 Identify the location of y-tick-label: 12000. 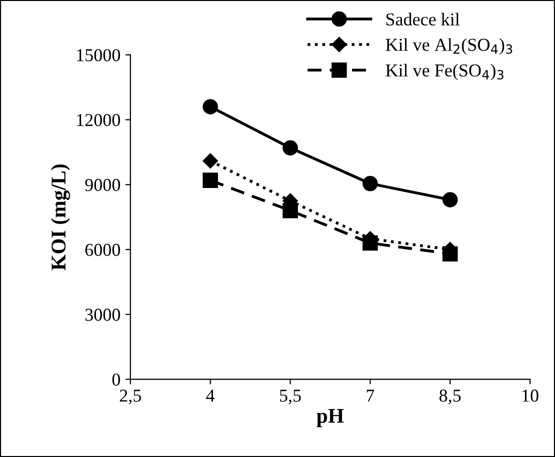
(98, 120).